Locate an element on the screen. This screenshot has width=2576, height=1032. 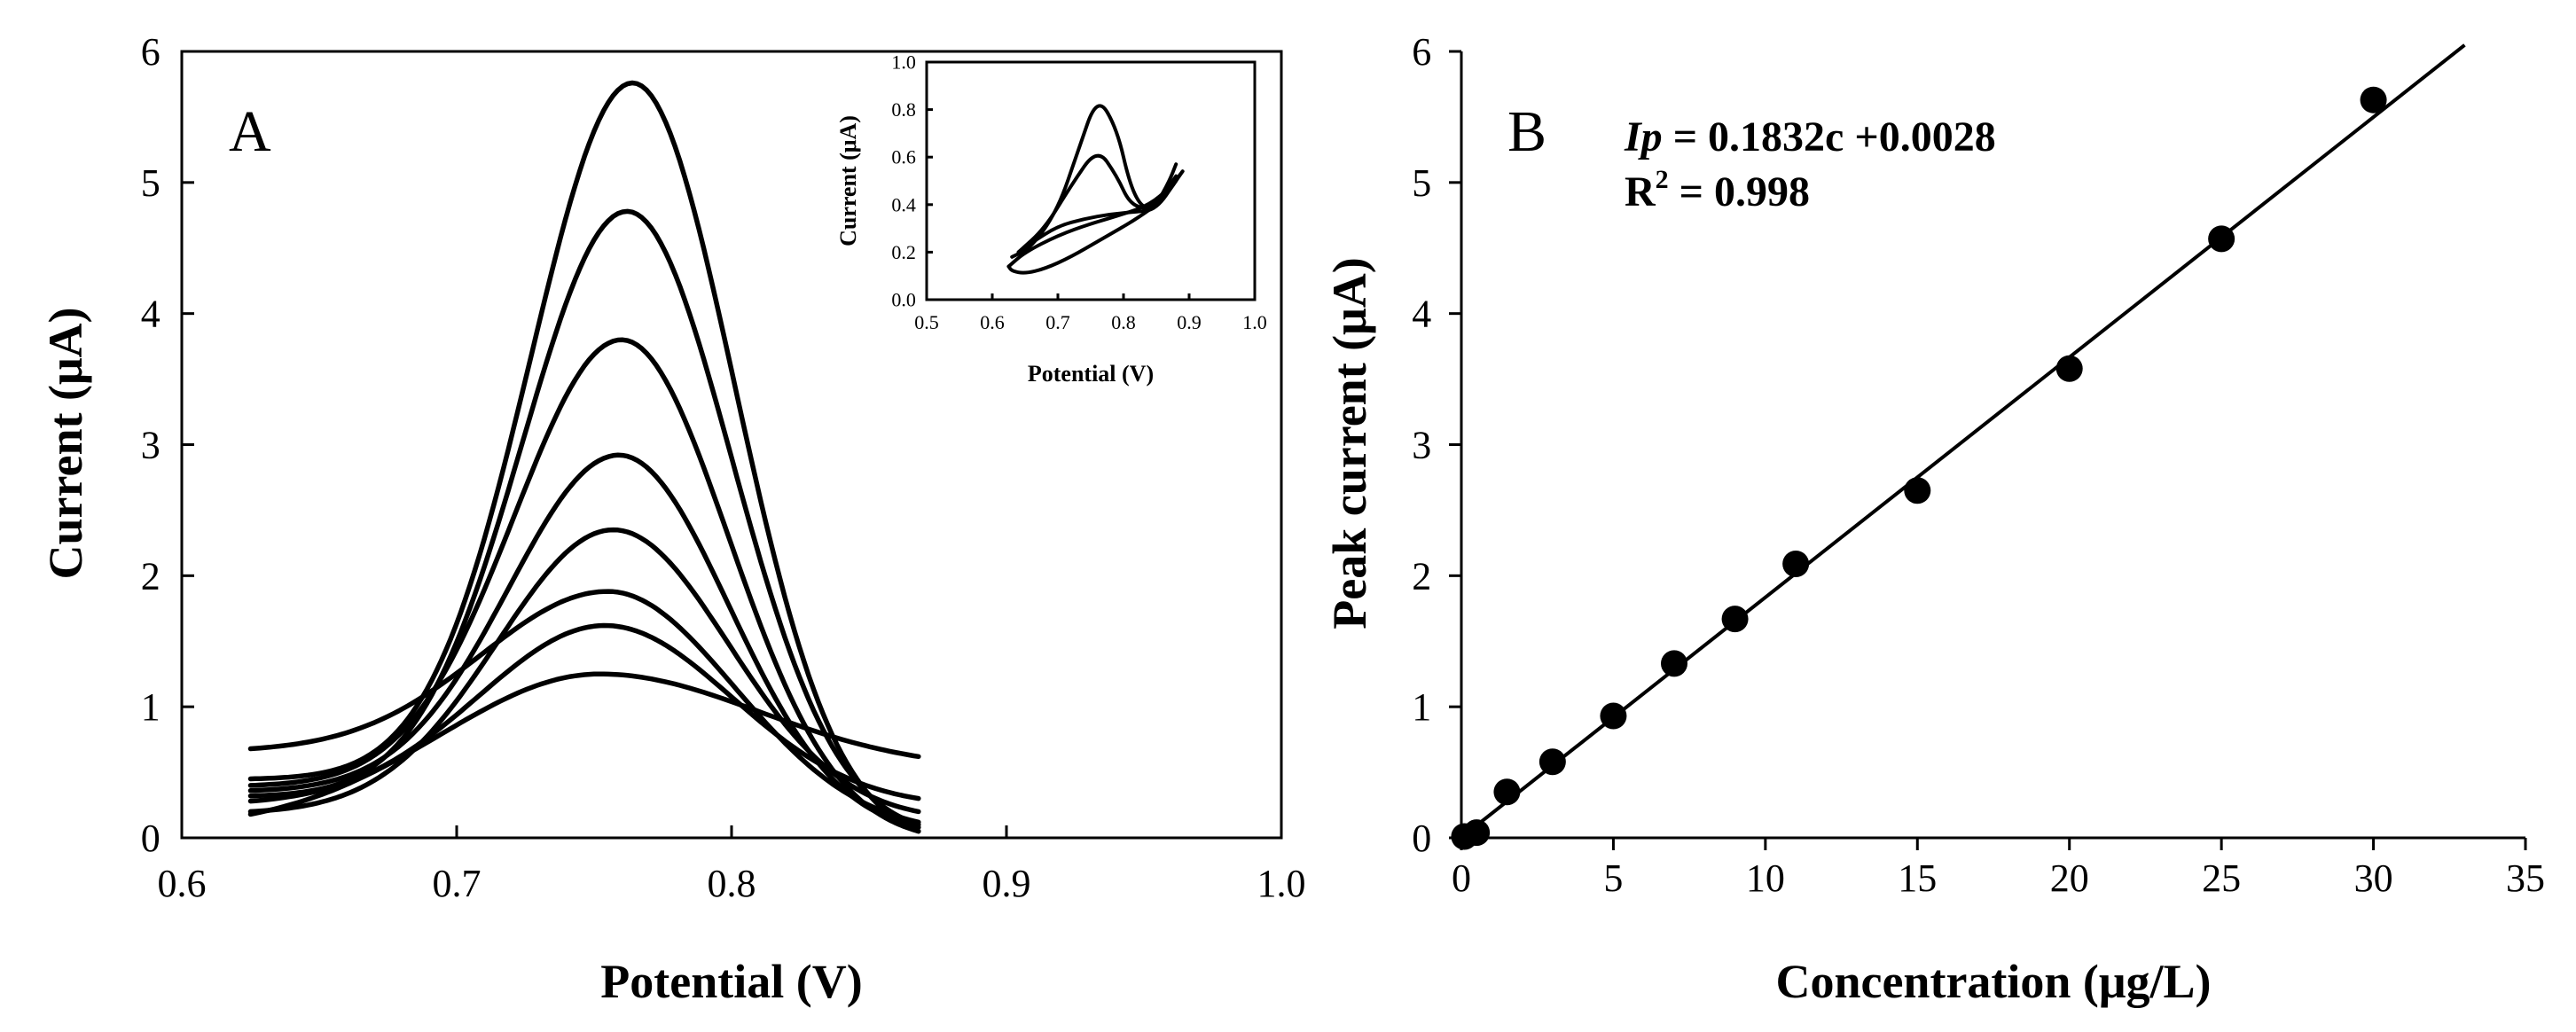
inset-y-ticks: 0.0 0.2 0.4 0.6 0.8 1.0 is located at coordinates (912, 180).